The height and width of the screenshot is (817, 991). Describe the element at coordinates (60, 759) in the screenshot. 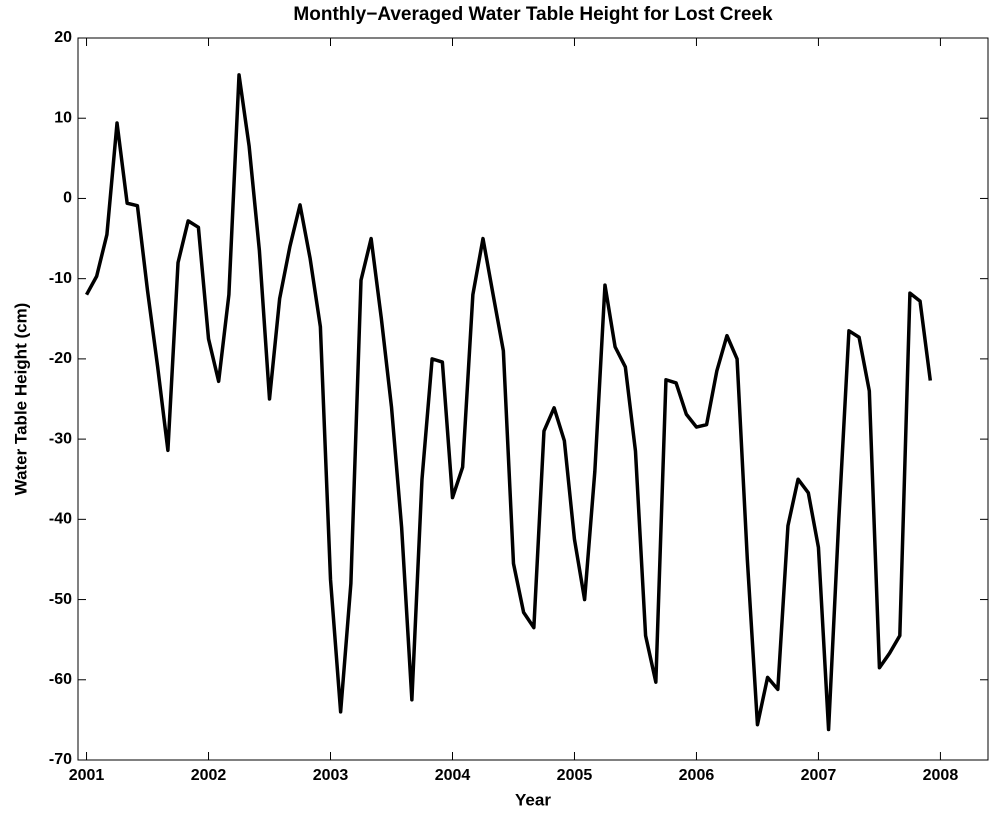

I see `y-tick-label: -70` at that location.